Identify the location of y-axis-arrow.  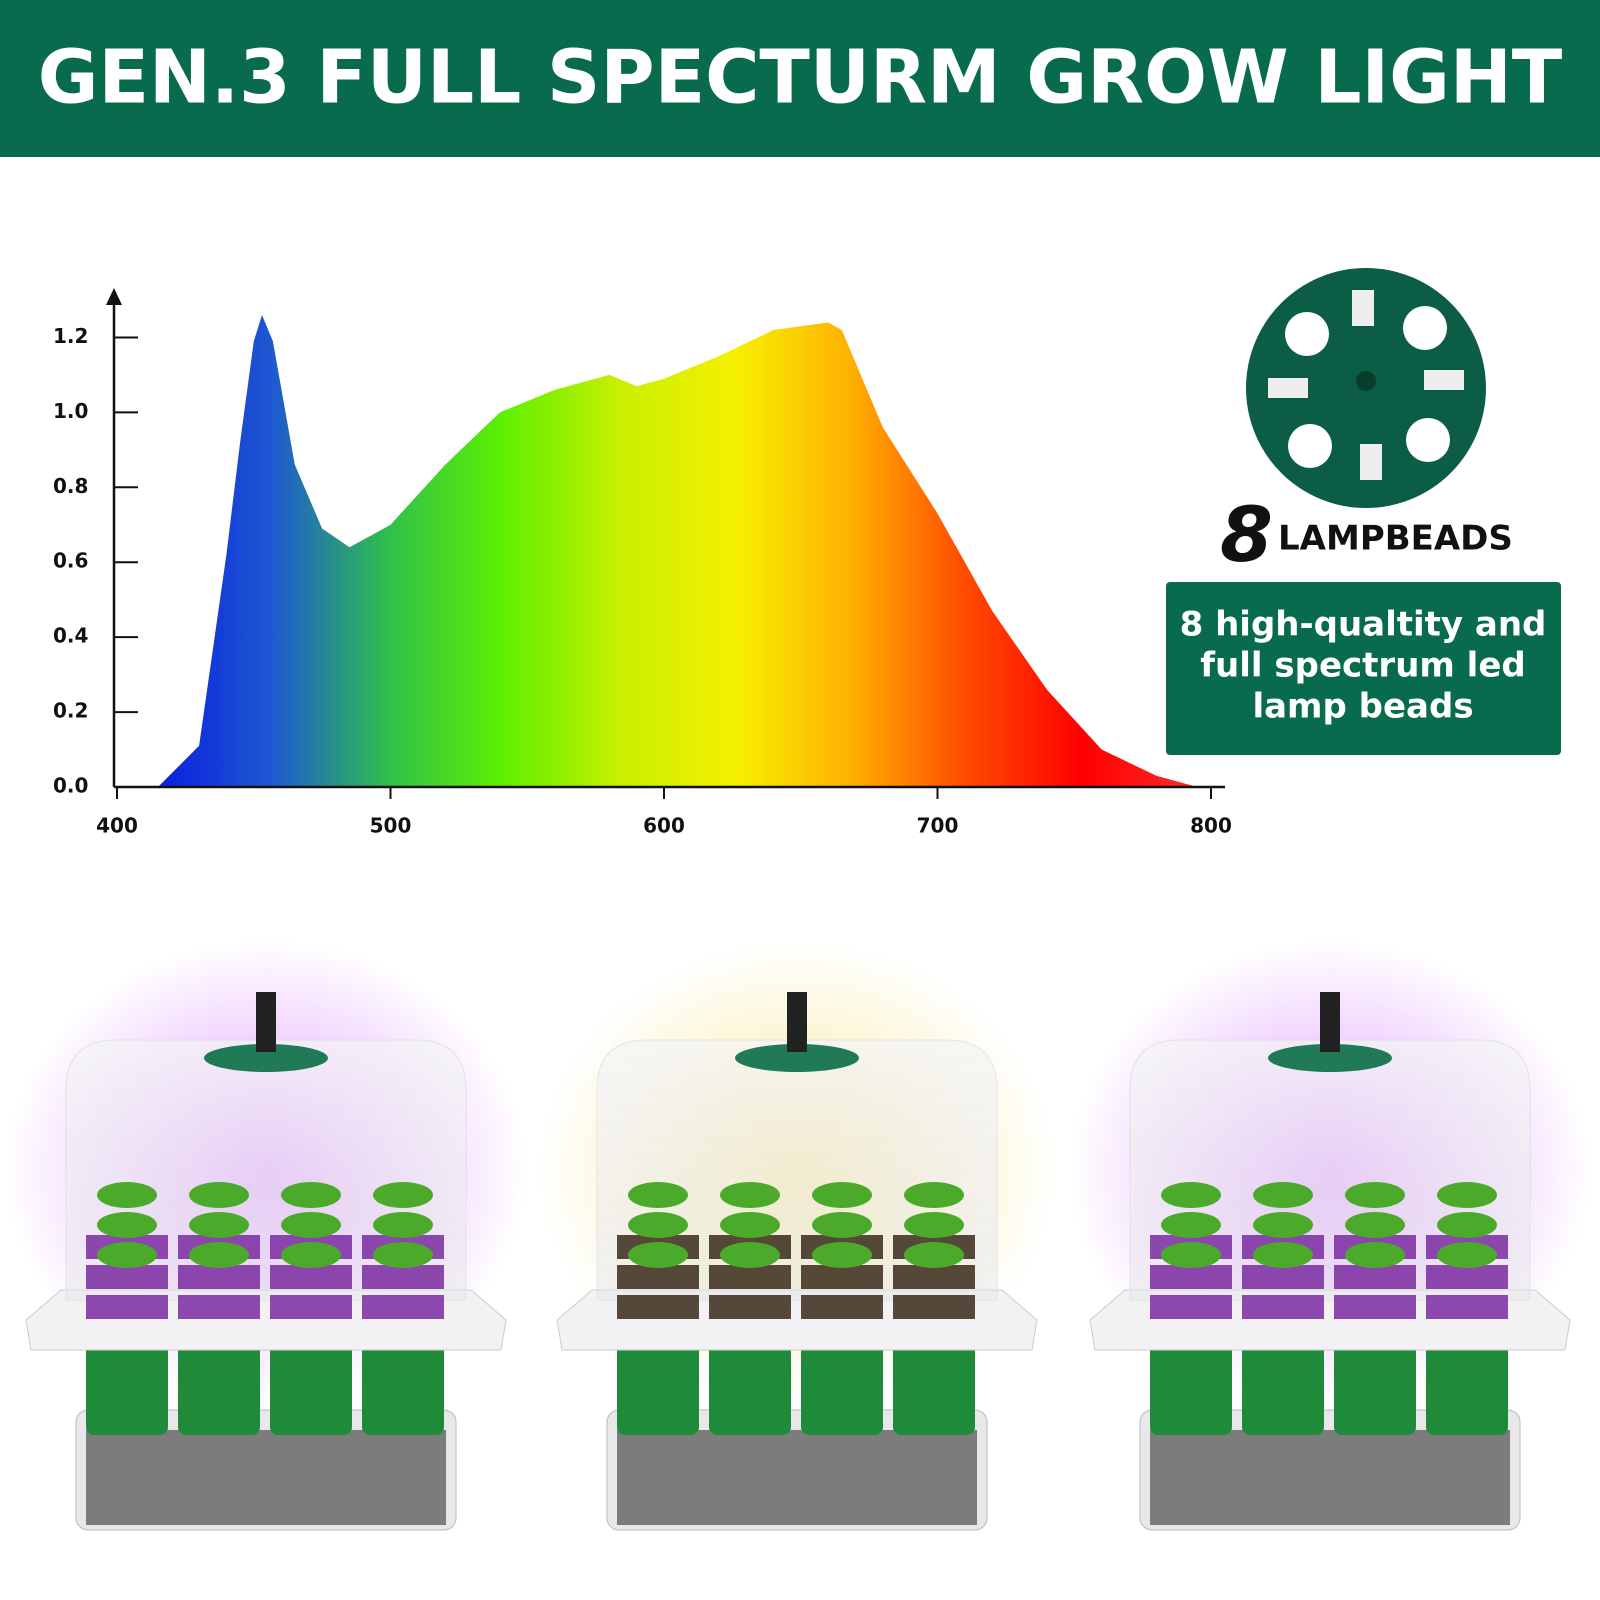
(114, 296).